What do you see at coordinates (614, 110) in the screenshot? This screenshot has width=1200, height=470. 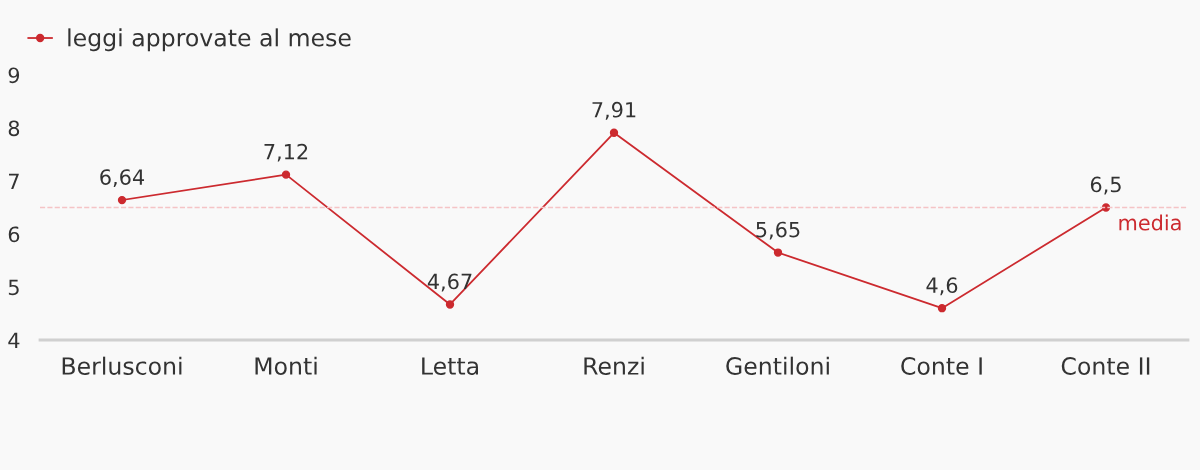 I see `data-label: 7,91` at bounding box center [614, 110].